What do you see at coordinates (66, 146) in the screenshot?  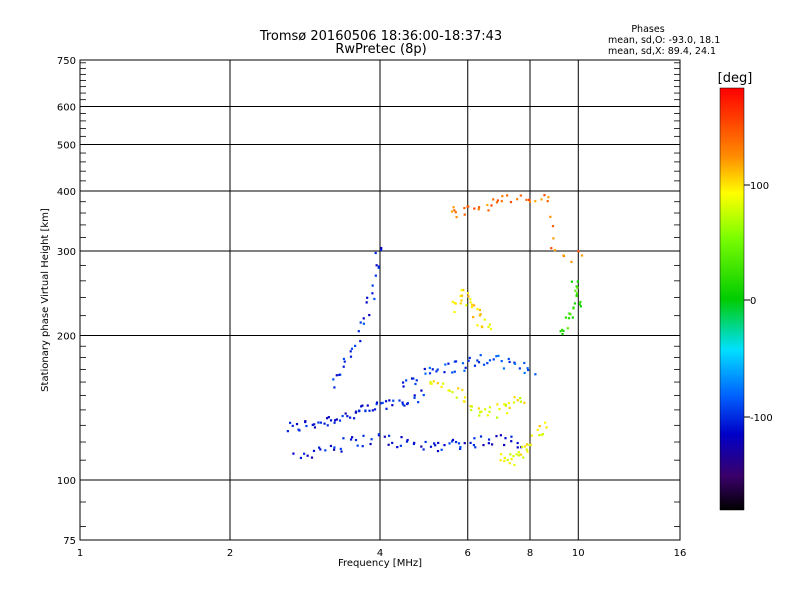 I see `y-tick-label: 500` at bounding box center [66, 146].